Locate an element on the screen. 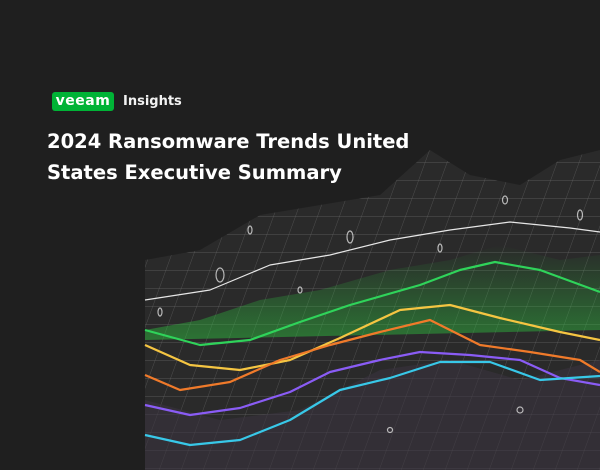 The height and width of the screenshot is (470, 600). yellow-line is located at coordinates (372, 337).